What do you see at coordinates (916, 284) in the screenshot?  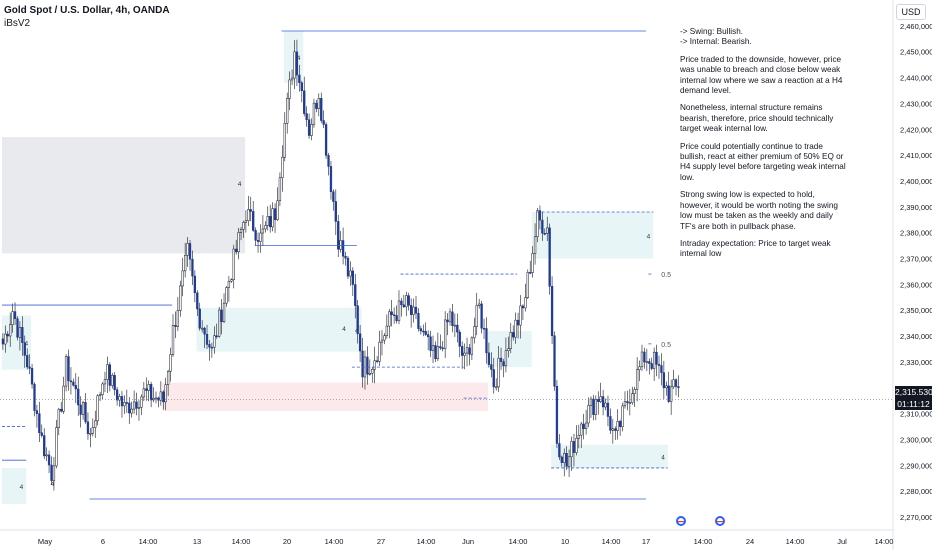 I see `y-tick-label: 2,360,000` at bounding box center [916, 284].